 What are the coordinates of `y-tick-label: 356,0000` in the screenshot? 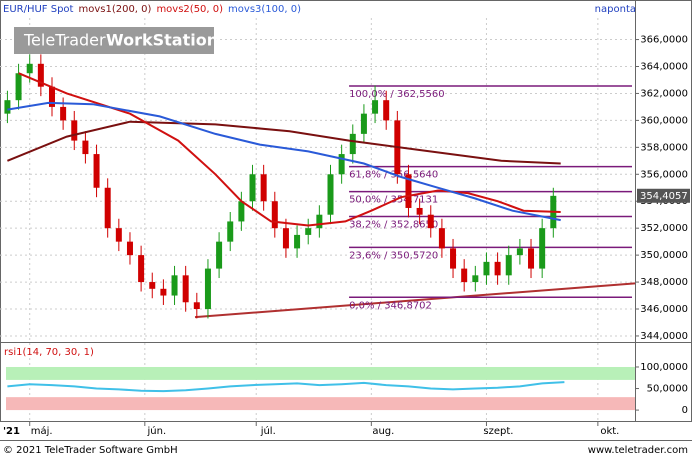 It's located at (664, 174).